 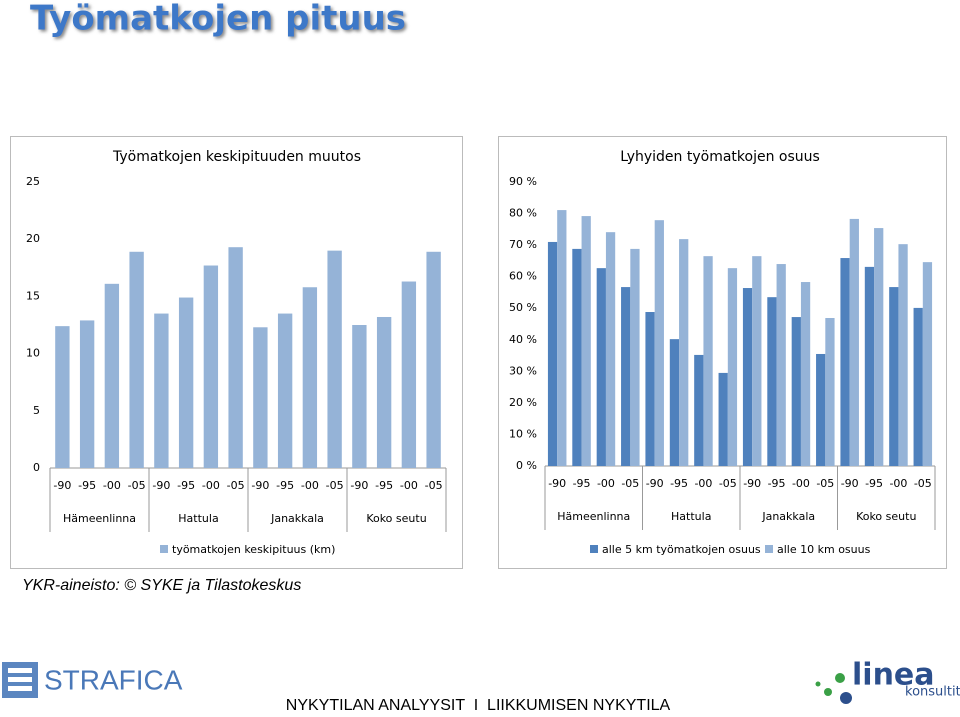 What do you see at coordinates (523, 339) in the screenshot?
I see `y-tick-label: 40 %` at bounding box center [523, 339].